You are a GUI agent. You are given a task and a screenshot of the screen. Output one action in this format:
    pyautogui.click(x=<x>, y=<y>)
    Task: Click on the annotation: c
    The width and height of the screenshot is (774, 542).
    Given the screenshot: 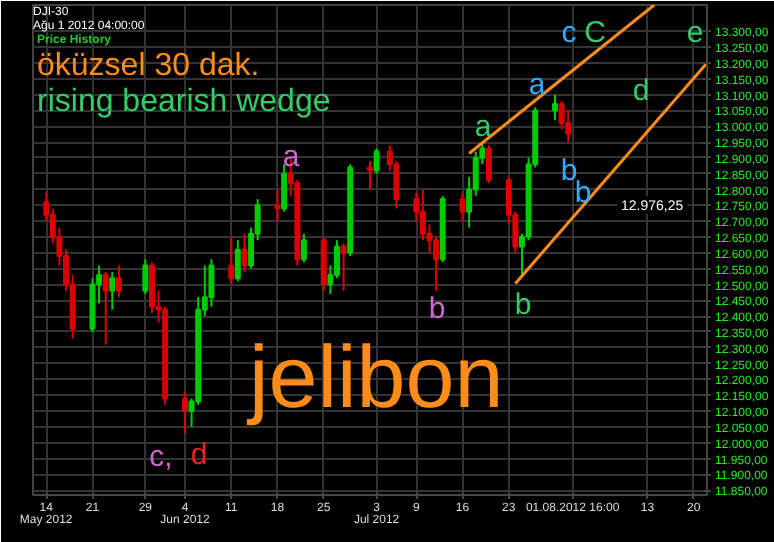 What is the action you would take?
    pyautogui.click(x=569, y=33)
    